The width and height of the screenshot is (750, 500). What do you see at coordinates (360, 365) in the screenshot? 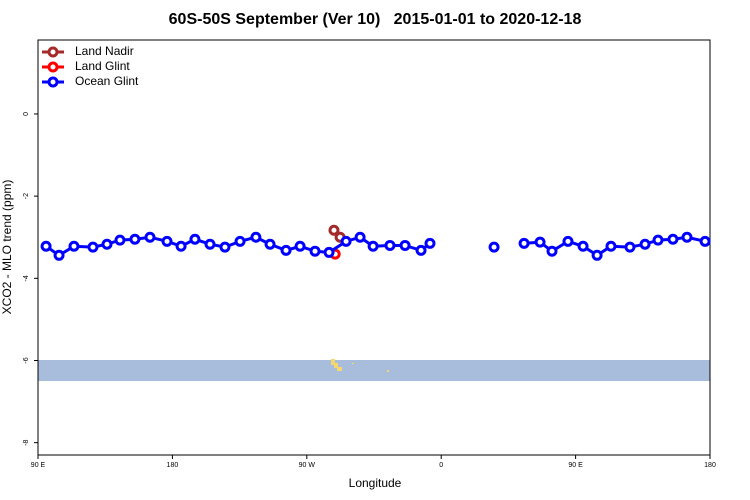
I see `land-map` at bounding box center [360, 365].